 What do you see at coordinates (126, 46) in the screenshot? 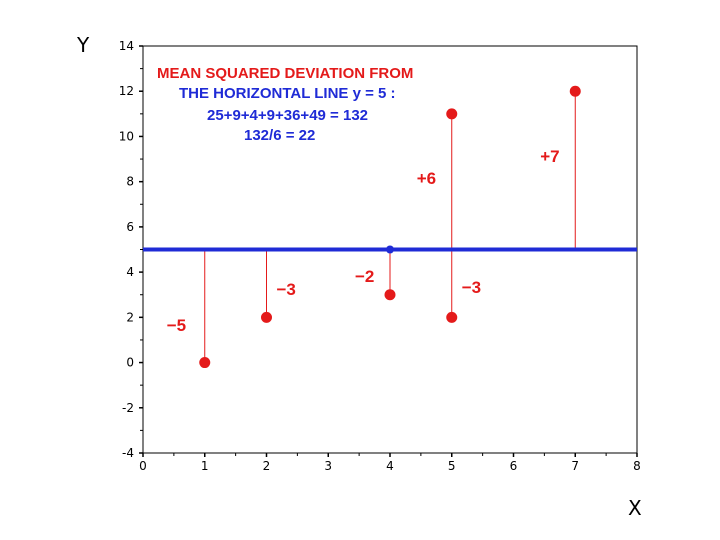
I see `y-tick-label: 14` at bounding box center [126, 46].